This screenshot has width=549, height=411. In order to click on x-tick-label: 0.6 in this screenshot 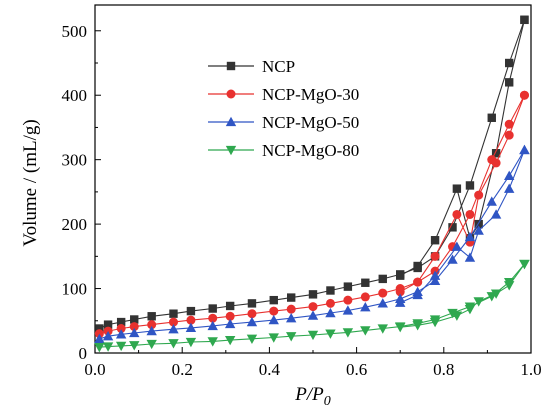, I will do `click(356, 369)`.